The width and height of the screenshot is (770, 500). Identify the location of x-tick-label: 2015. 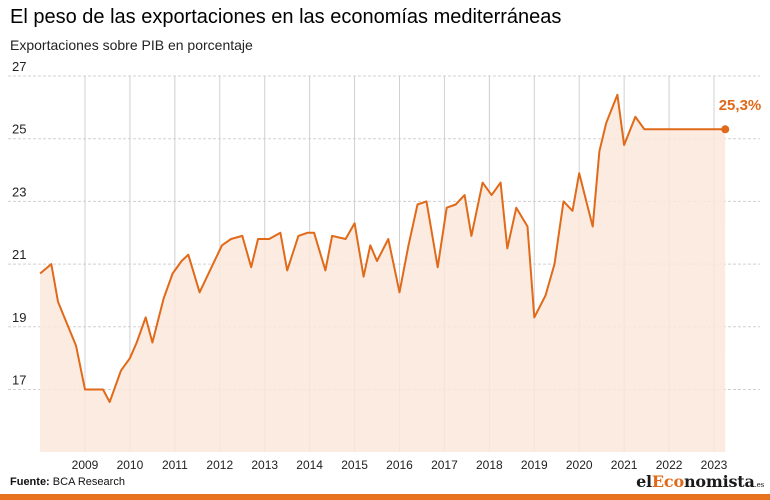
(354, 464).